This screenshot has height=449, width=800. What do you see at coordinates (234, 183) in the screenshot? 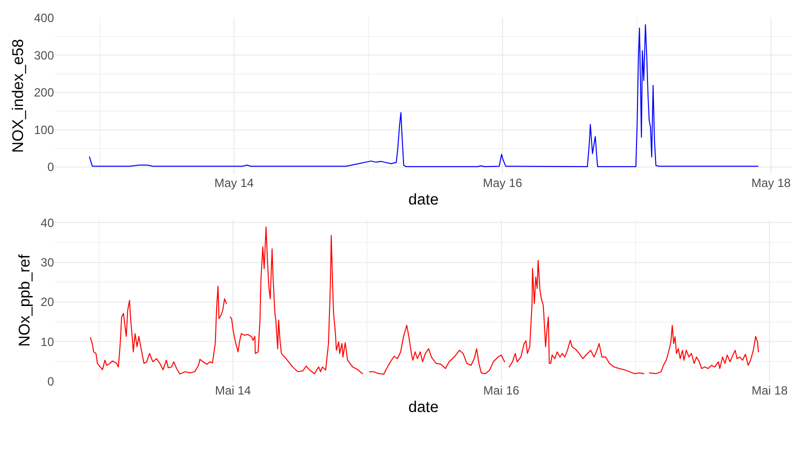
I see `x-tick-label: May 14` at bounding box center [234, 183].